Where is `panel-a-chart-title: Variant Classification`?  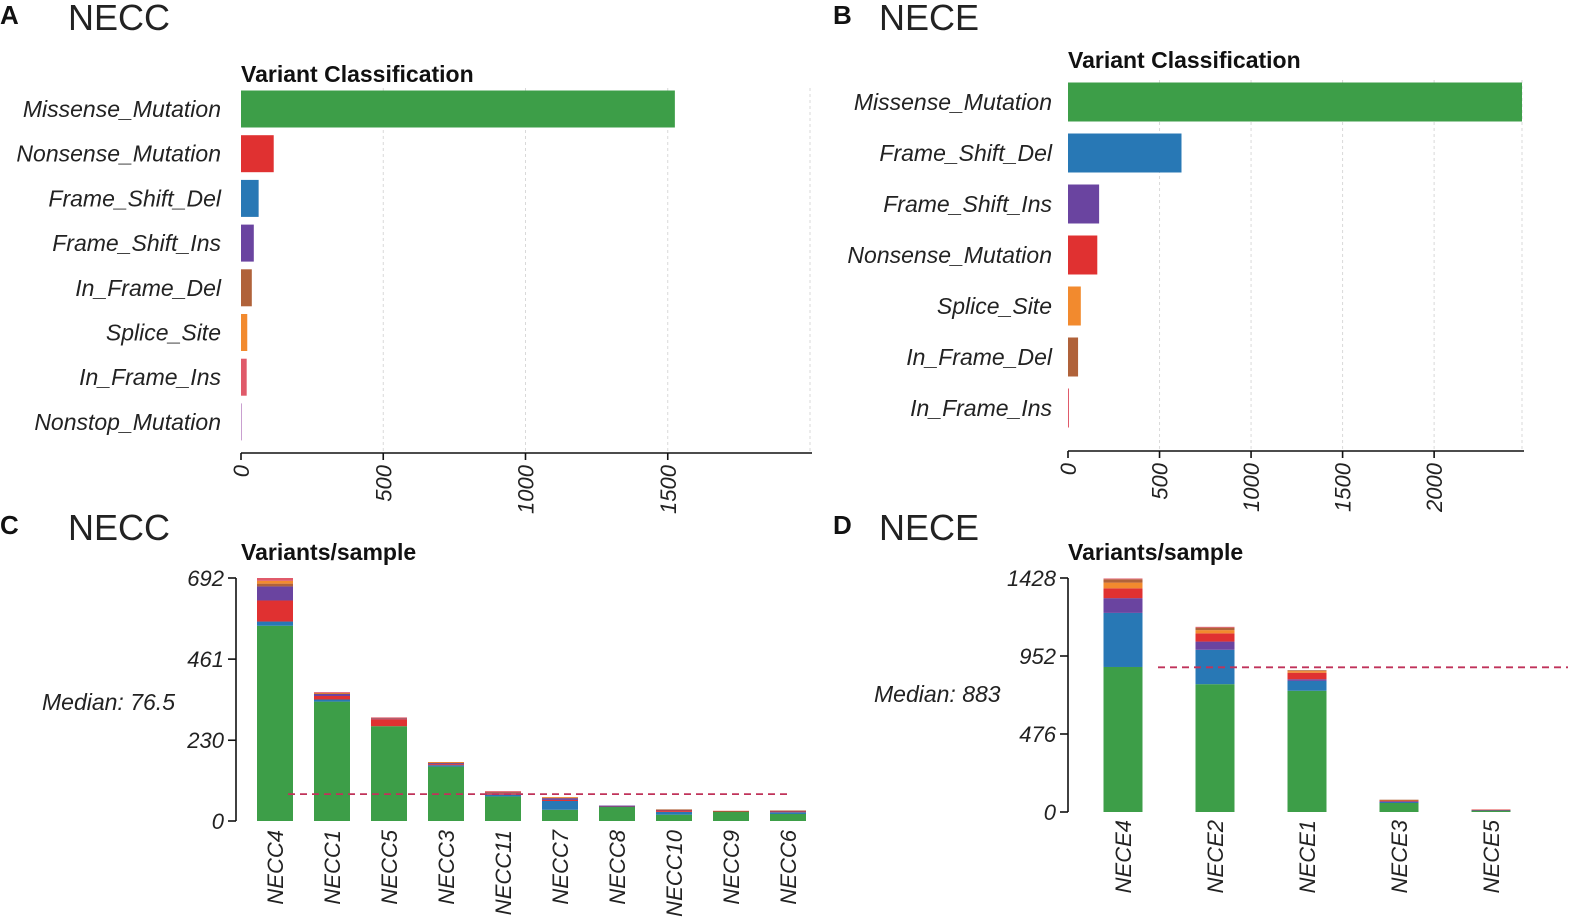 panel-a-chart-title: Variant Classification is located at coordinates (357, 74).